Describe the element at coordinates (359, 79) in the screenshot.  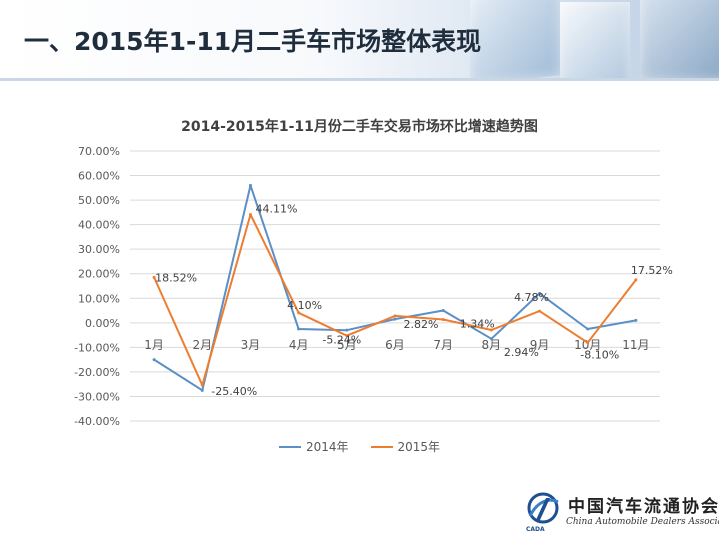
I see `header-divider` at that location.